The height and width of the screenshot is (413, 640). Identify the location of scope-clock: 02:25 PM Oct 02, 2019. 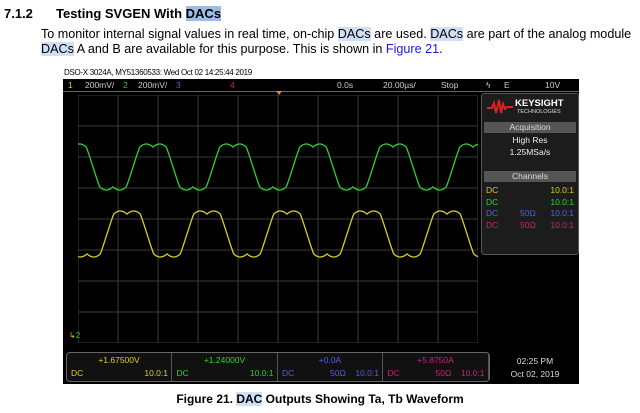
(535, 368).